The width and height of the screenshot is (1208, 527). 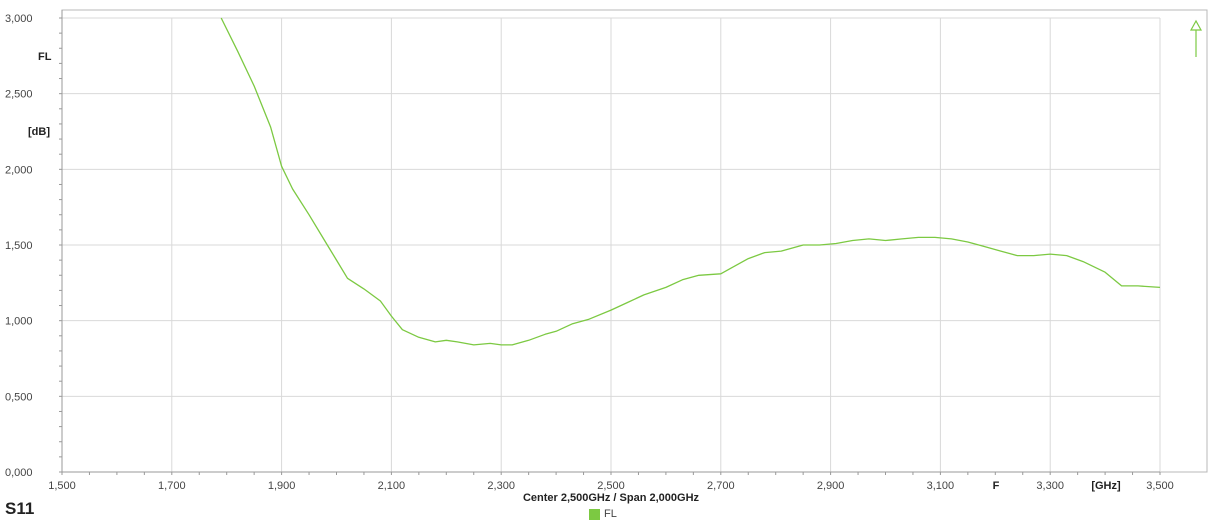 I want to click on x-axis-unit: [GHz], so click(x=1106, y=486).